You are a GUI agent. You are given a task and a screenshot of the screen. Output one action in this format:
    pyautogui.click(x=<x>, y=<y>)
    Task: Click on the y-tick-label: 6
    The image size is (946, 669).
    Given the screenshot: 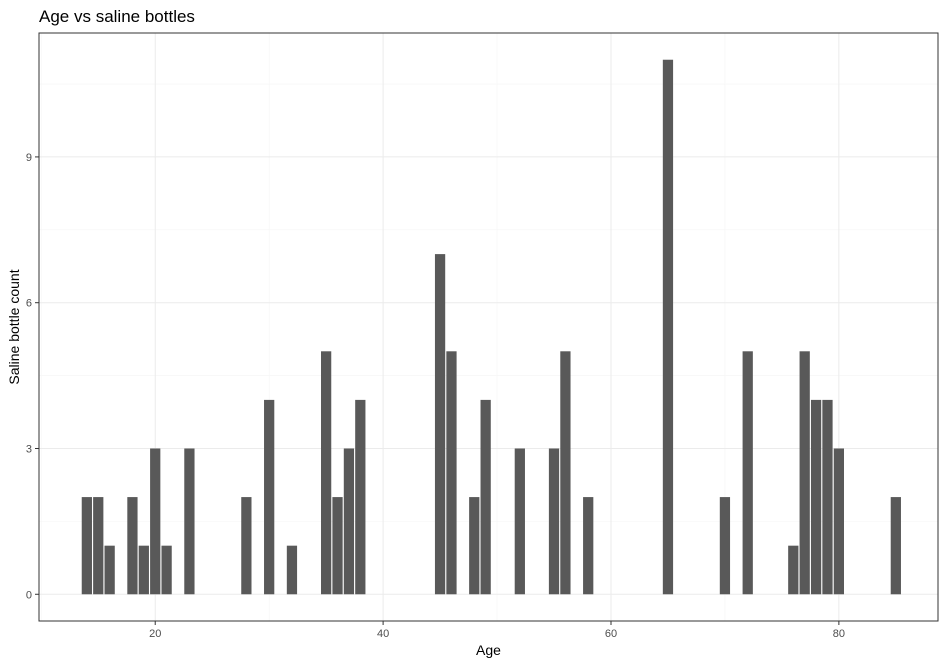 What is the action you would take?
    pyautogui.click(x=29, y=304)
    